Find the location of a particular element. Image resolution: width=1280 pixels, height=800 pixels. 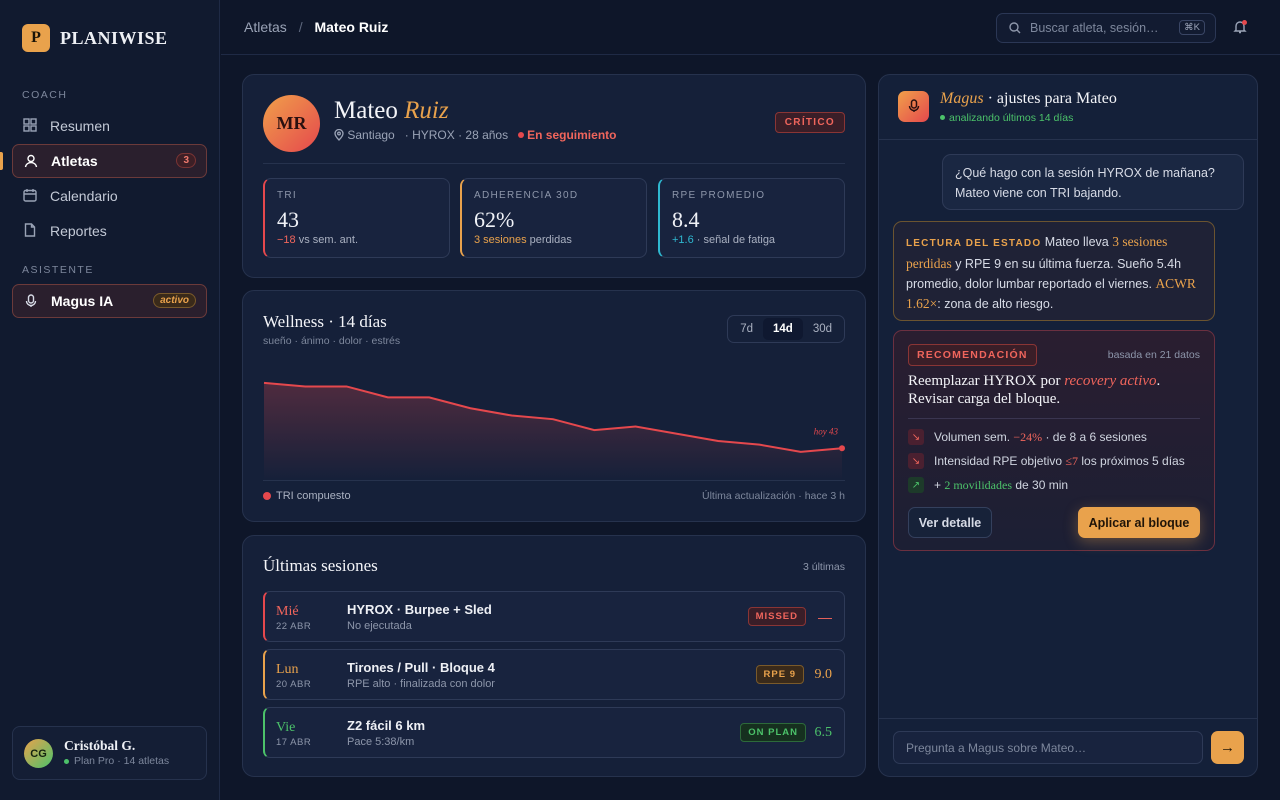

nav-item: Reportes is located at coordinates (109, 231).